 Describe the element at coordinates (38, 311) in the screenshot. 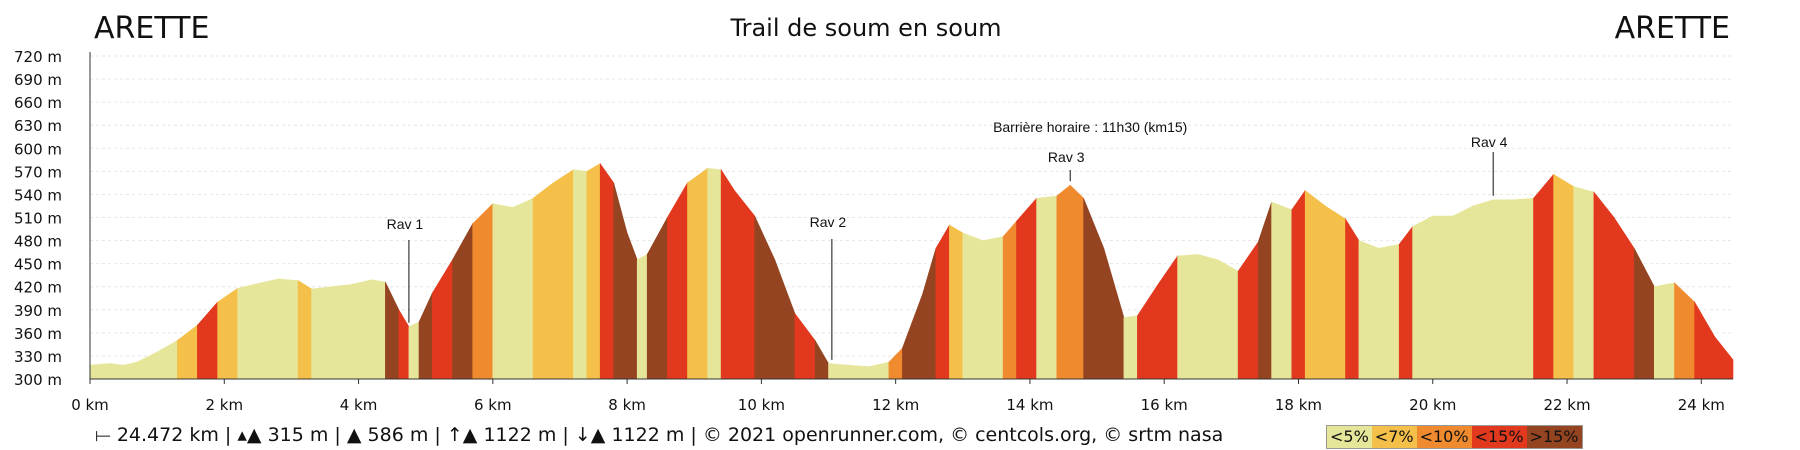

I see `y-tick-label: 390 m` at that location.